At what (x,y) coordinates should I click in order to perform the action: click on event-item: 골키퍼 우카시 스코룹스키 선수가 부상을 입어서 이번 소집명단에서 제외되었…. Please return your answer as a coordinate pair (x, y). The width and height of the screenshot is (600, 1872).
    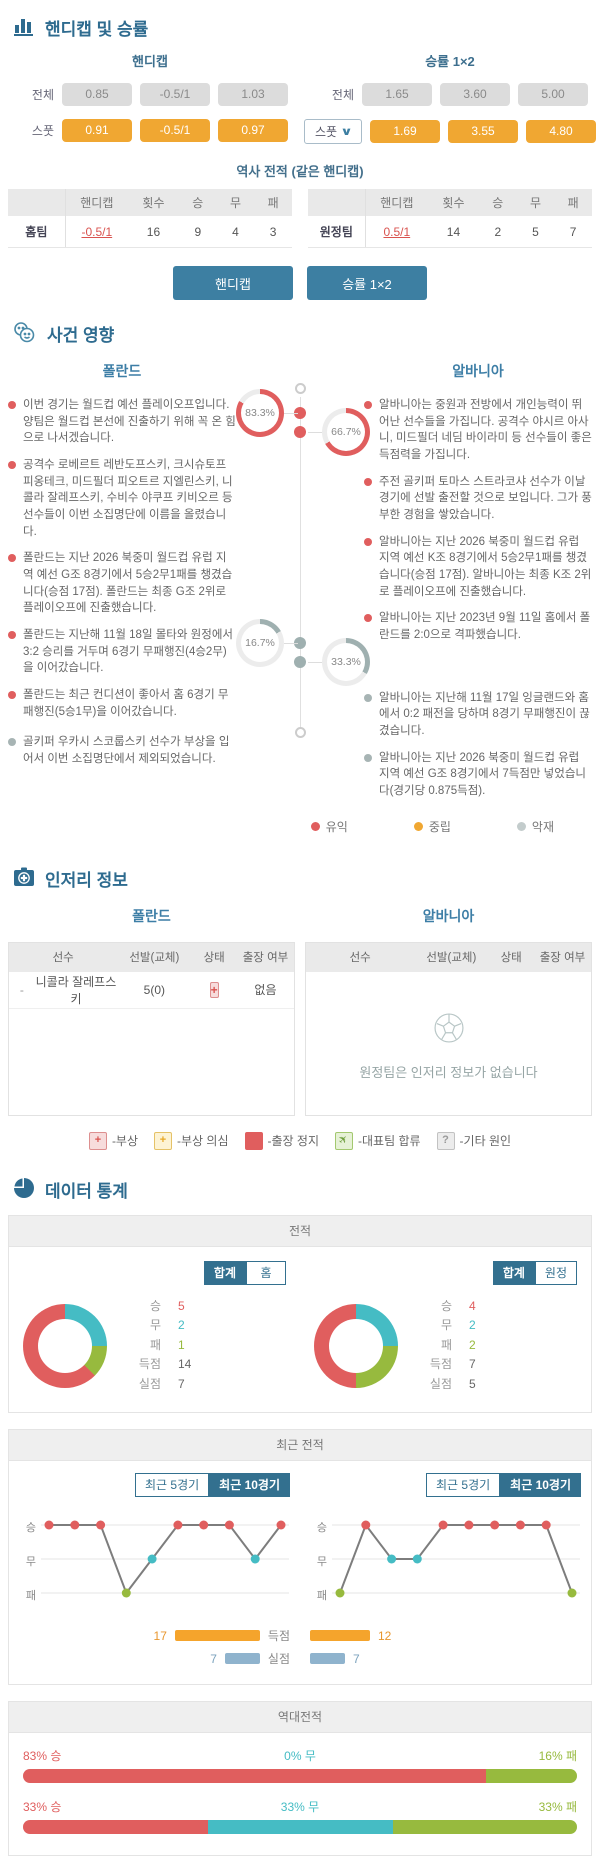
    Looking at the image, I should click on (122, 750).